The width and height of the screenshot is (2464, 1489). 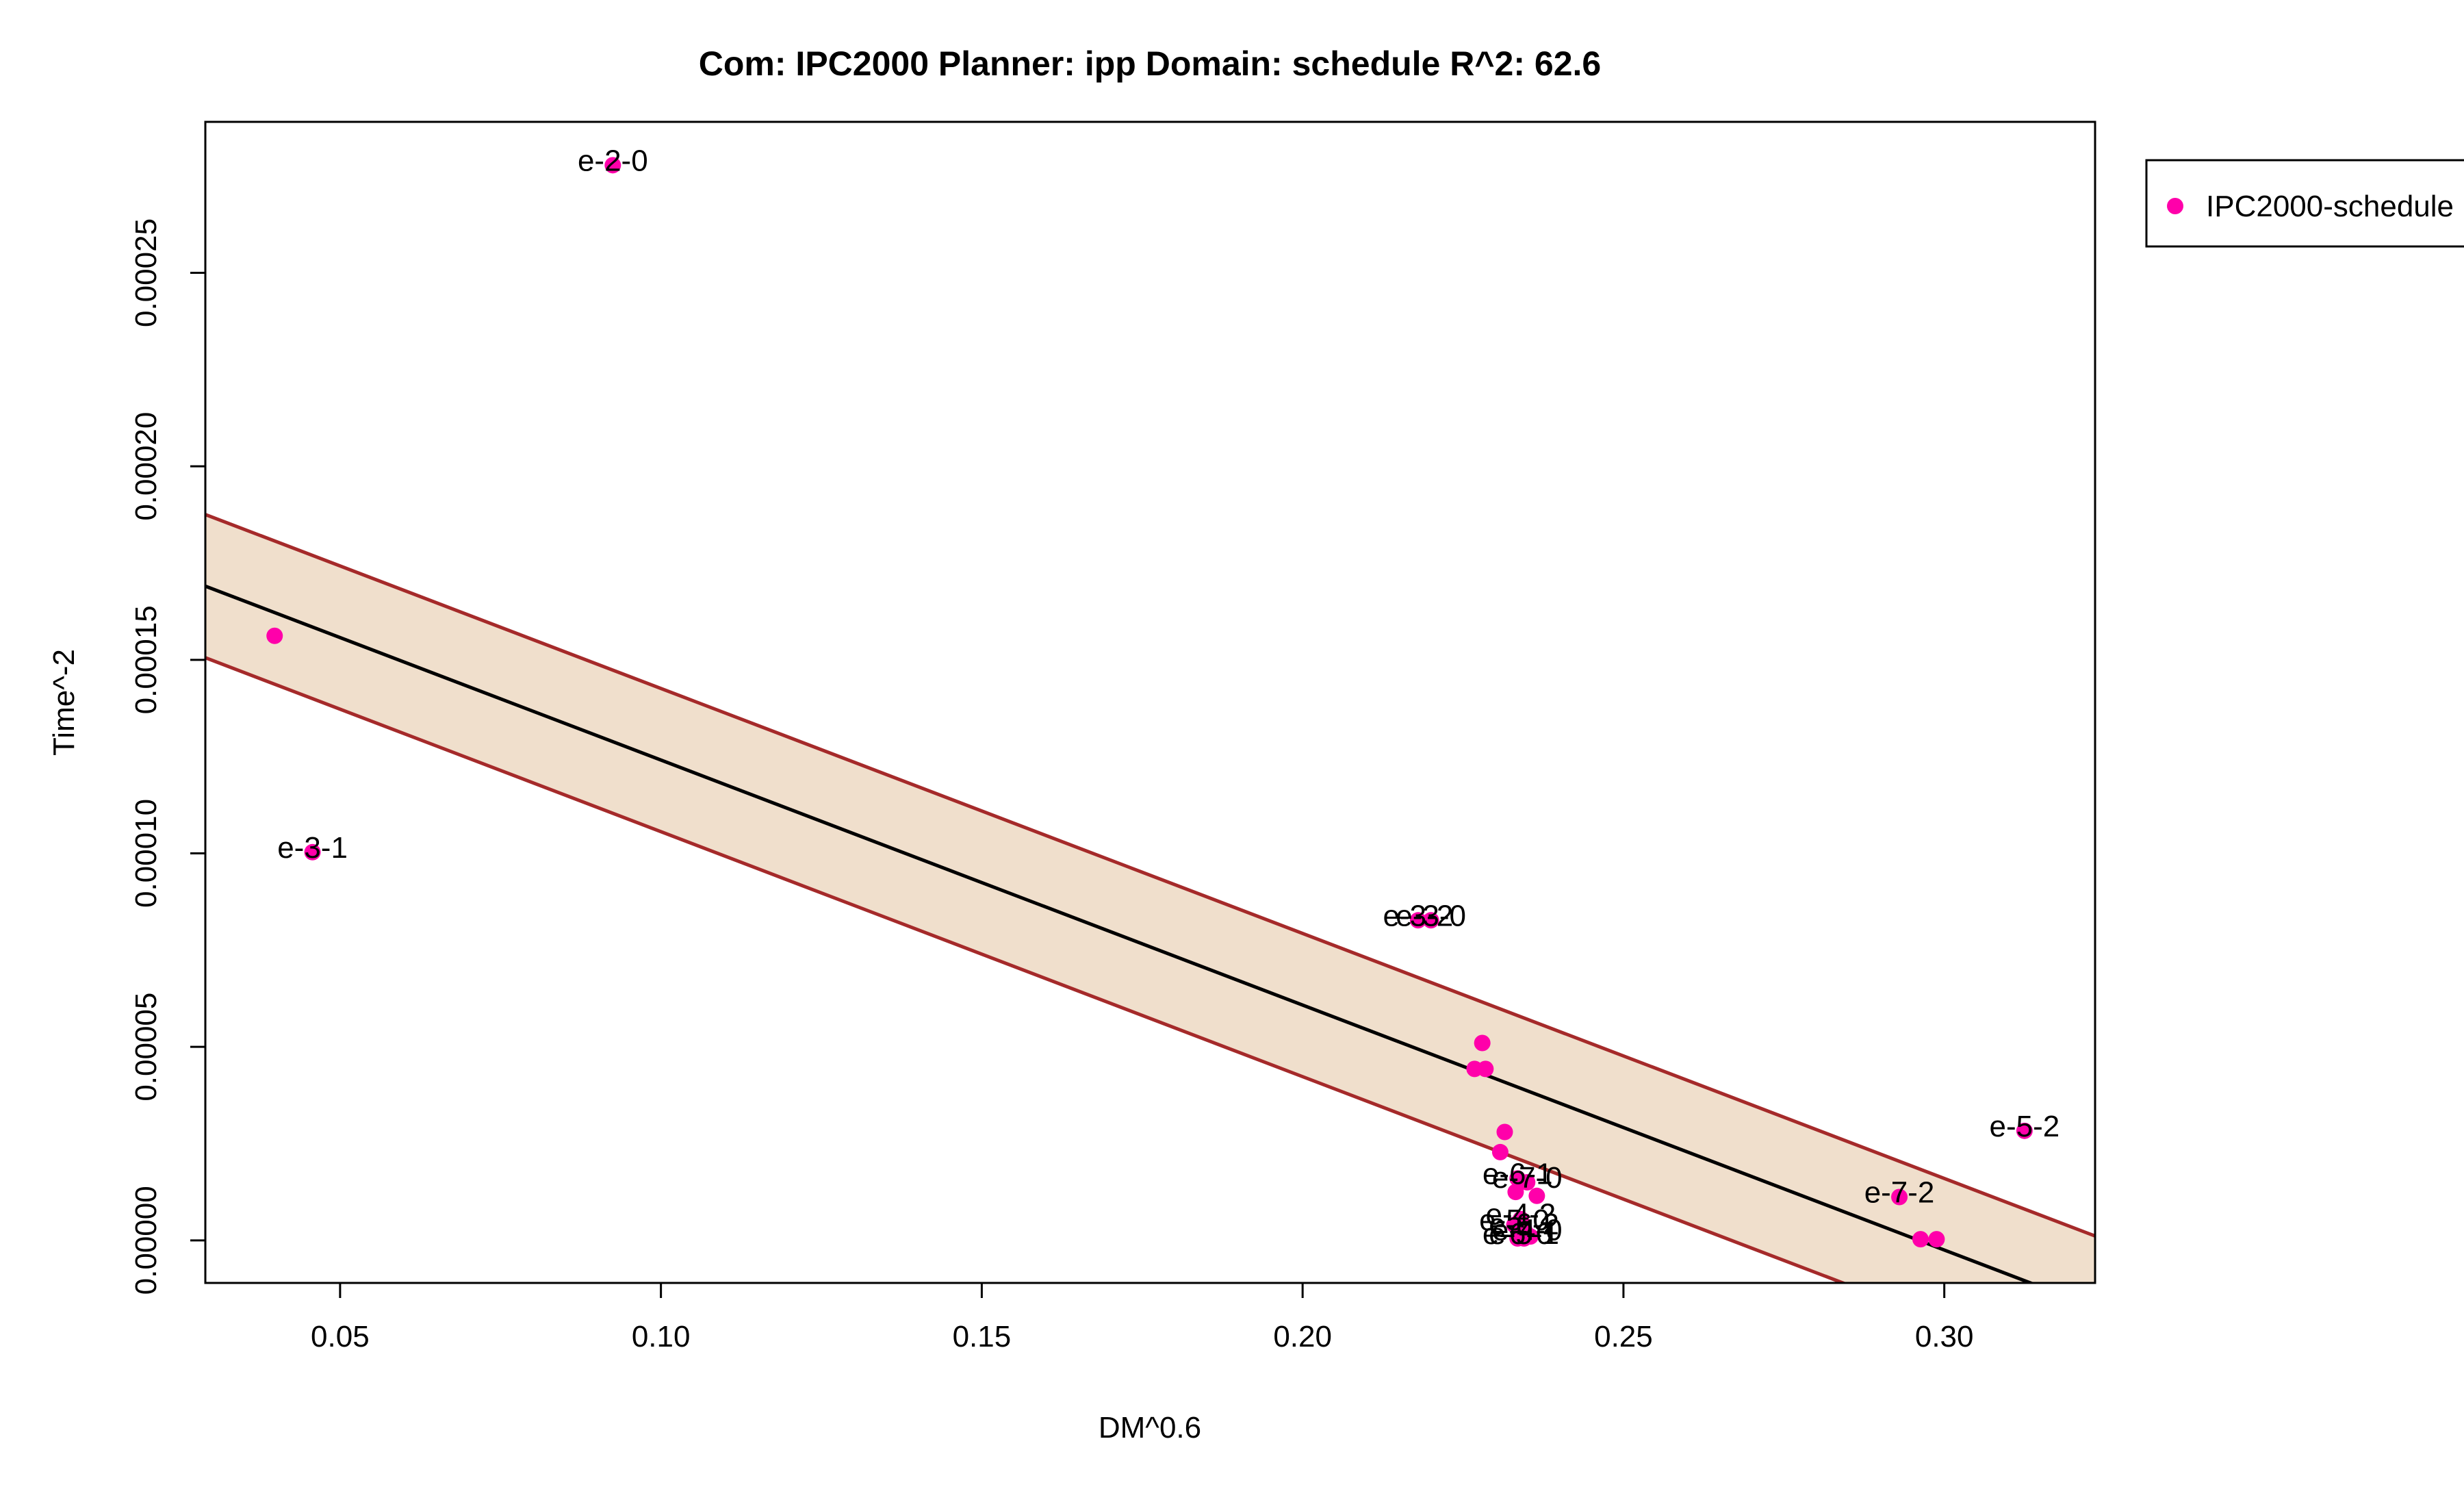 I want to click on x-tick-label: 0.15, so click(x=983, y=1336).